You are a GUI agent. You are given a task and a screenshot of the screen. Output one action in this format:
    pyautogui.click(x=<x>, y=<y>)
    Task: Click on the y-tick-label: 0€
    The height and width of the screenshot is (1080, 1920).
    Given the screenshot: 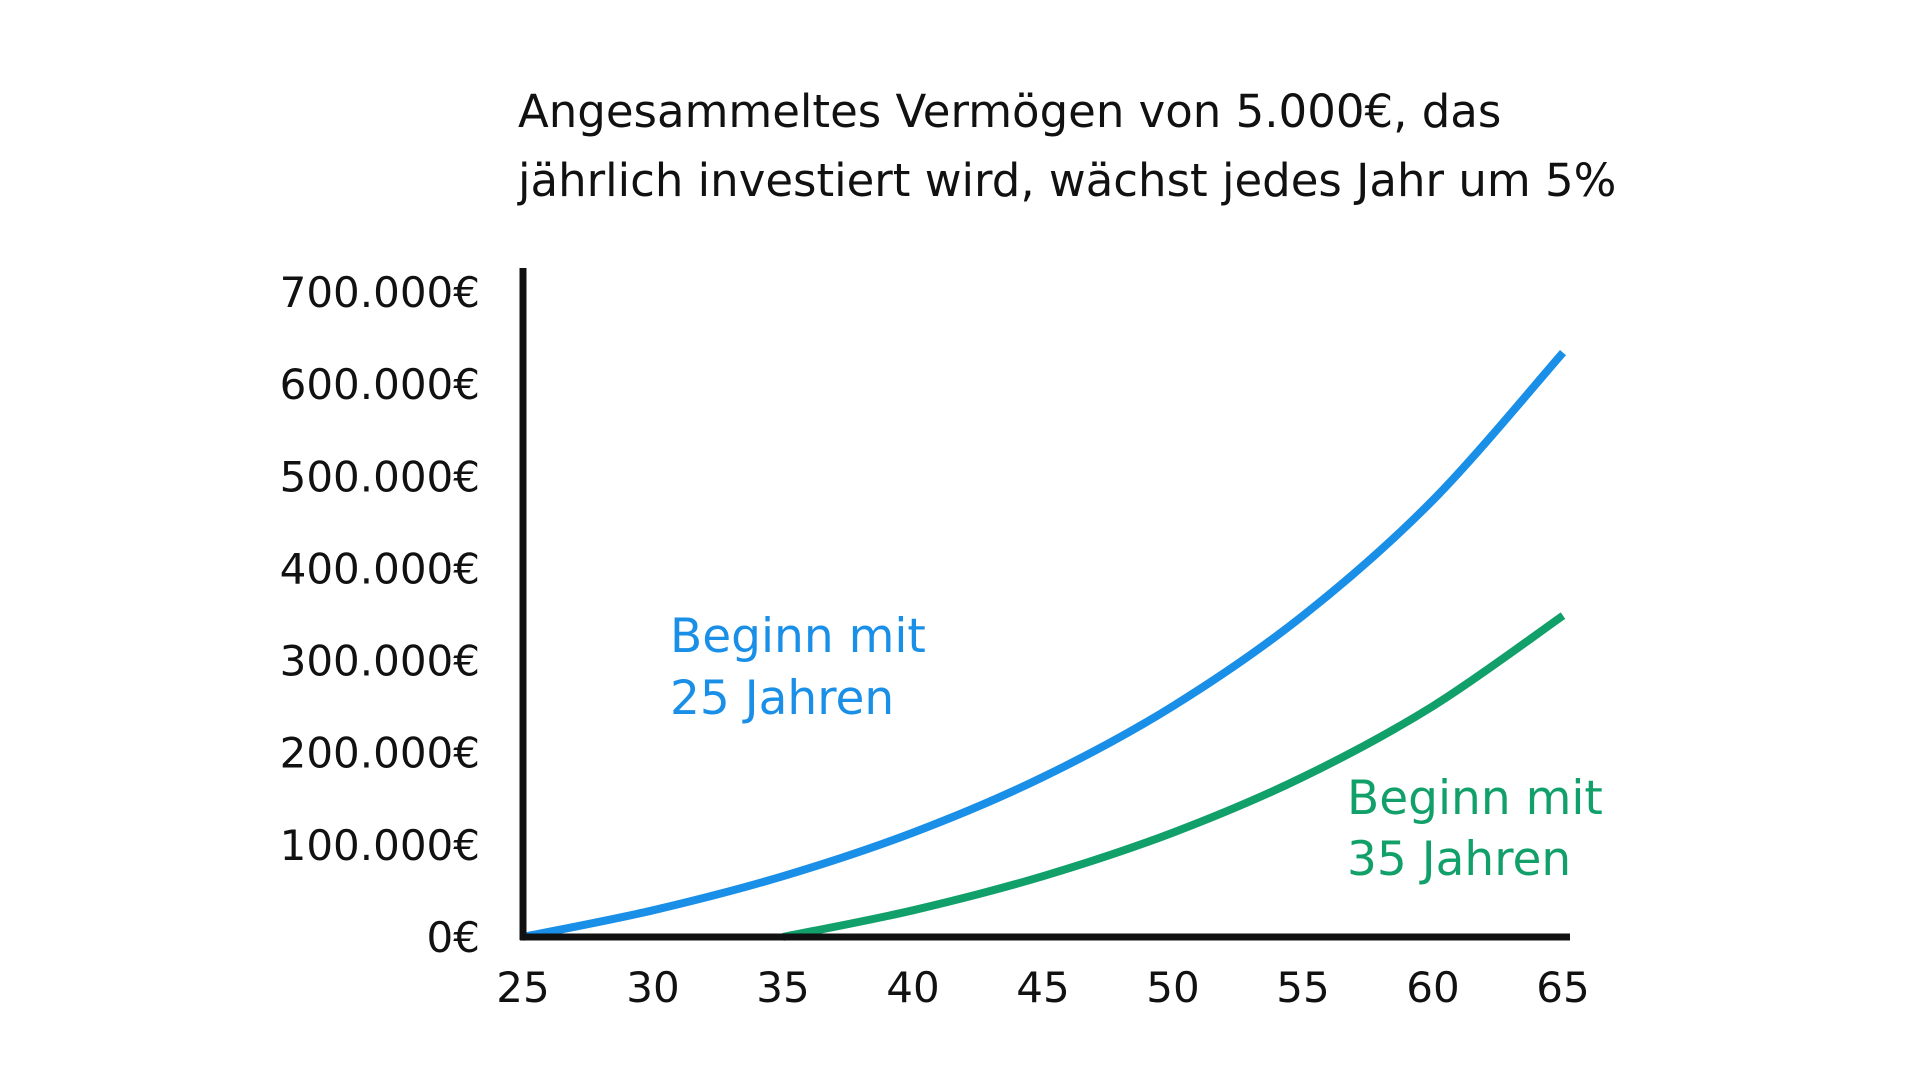 What is the action you would take?
    pyautogui.click(x=453, y=937)
    